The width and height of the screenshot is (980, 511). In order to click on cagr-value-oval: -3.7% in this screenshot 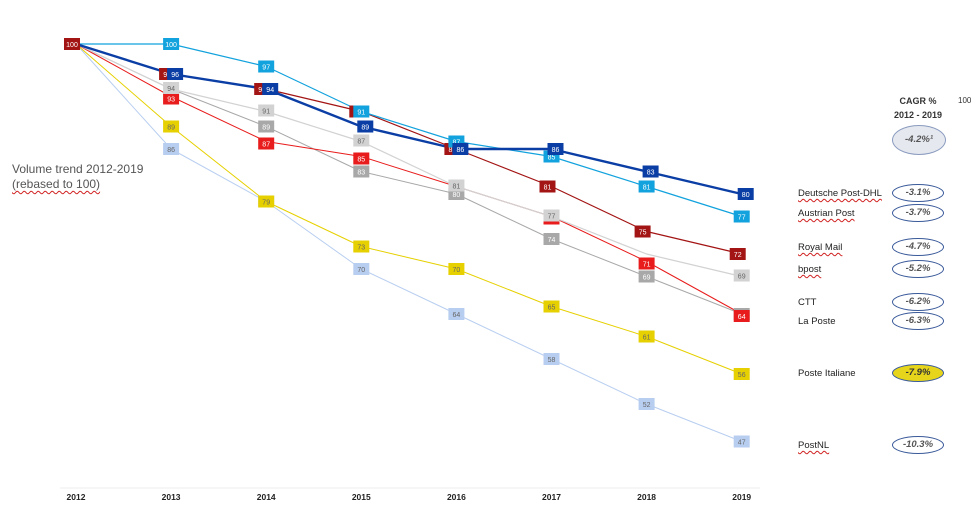, I will do `click(918, 213)`.